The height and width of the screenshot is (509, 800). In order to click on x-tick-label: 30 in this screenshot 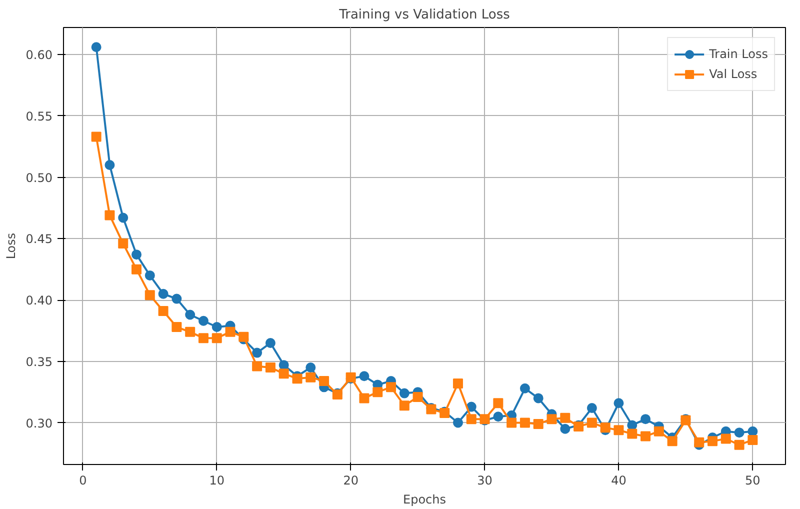, I will do `click(484, 481)`.